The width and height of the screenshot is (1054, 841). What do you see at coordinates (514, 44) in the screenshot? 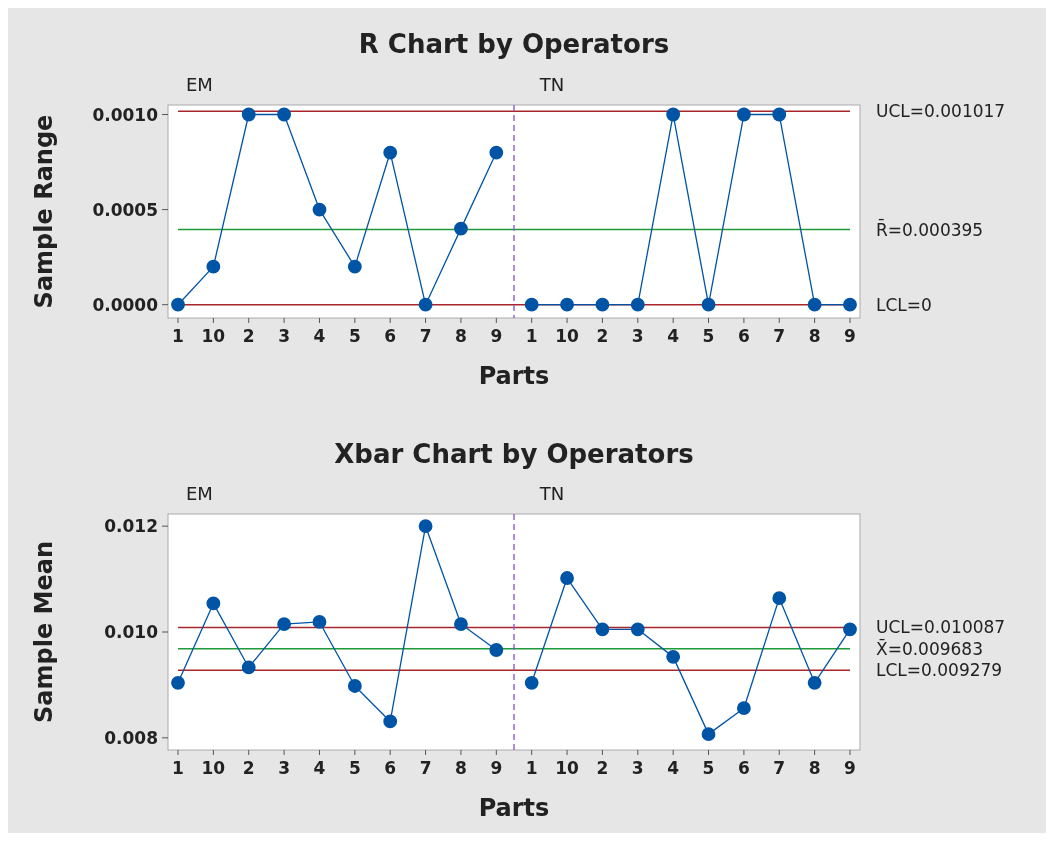
I see `chart-title: R Chart by Operators` at bounding box center [514, 44].